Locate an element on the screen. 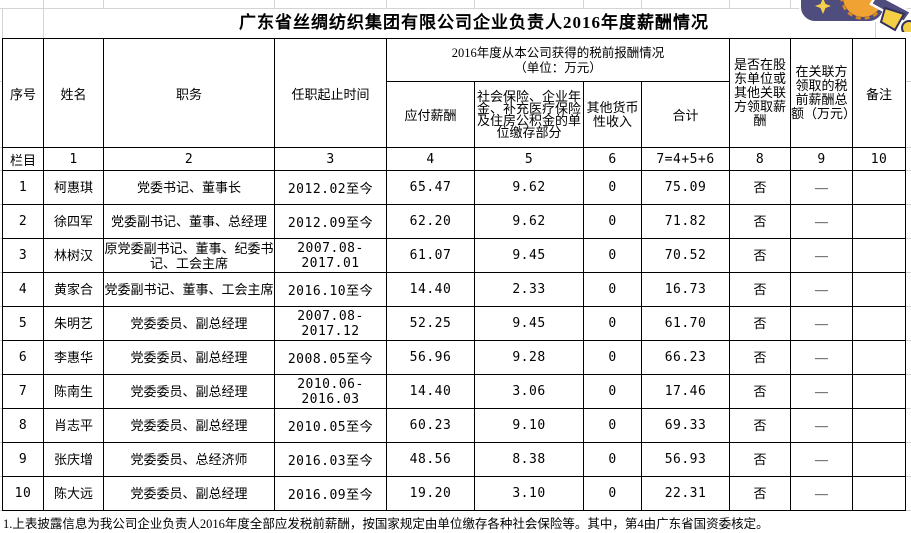 This screenshot has height=533, width=911. cell-social: 9.45 is located at coordinates (529, 323).